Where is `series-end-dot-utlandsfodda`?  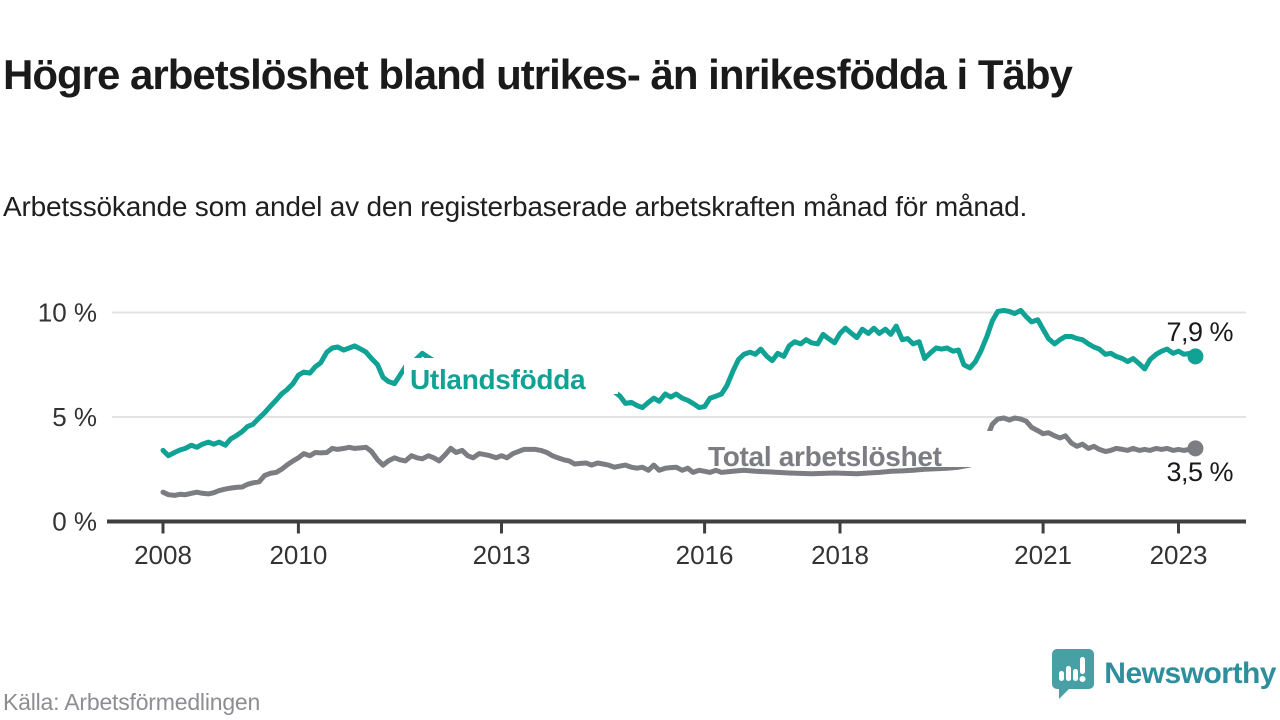 series-end-dot-utlandsfodda is located at coordinates (1195, 356).